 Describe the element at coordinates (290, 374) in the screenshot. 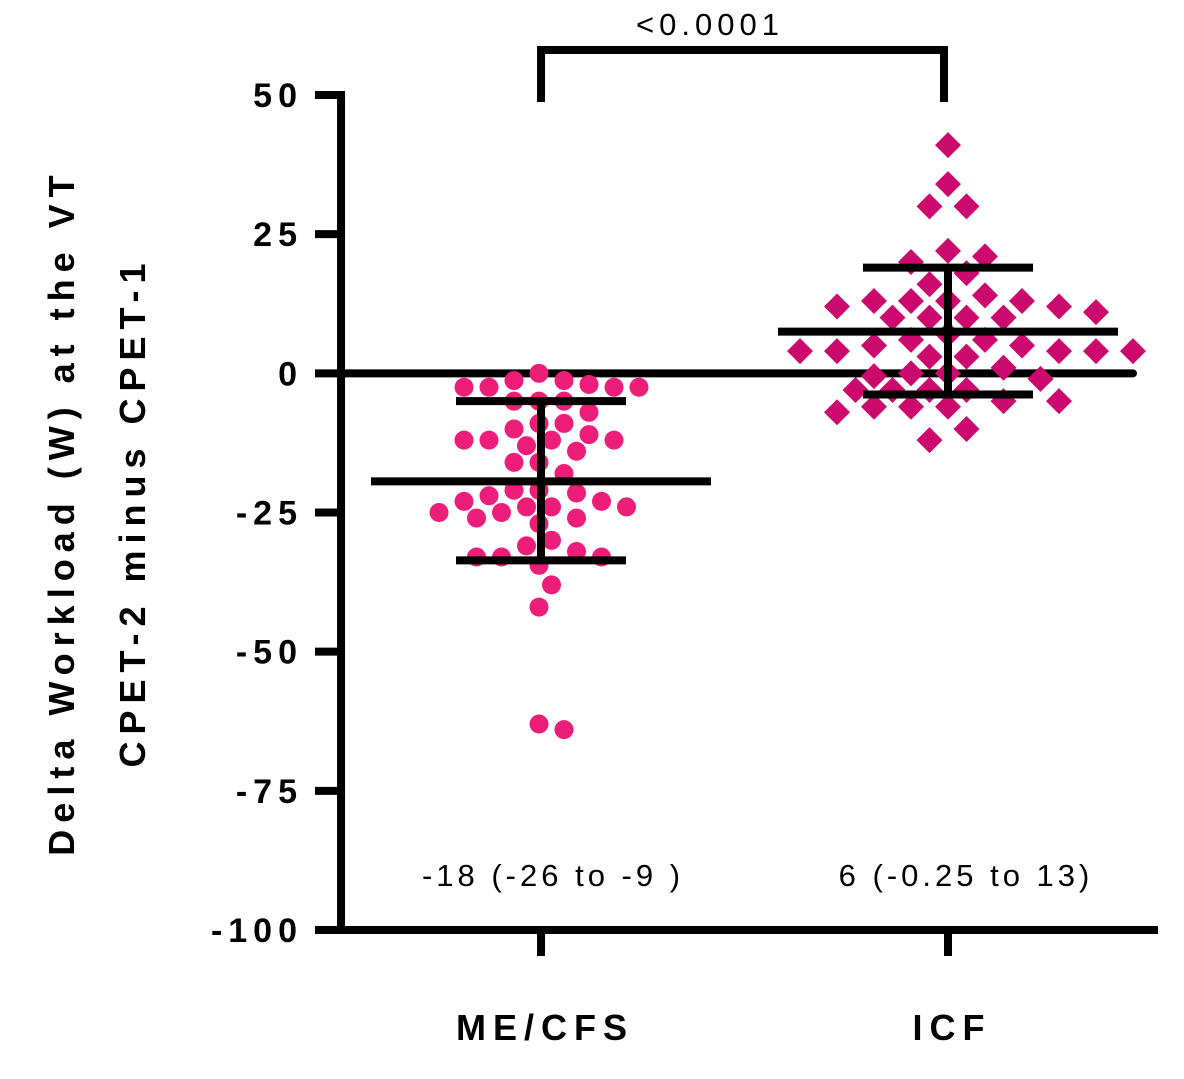

I see `y-tick-label: 0` at that location.